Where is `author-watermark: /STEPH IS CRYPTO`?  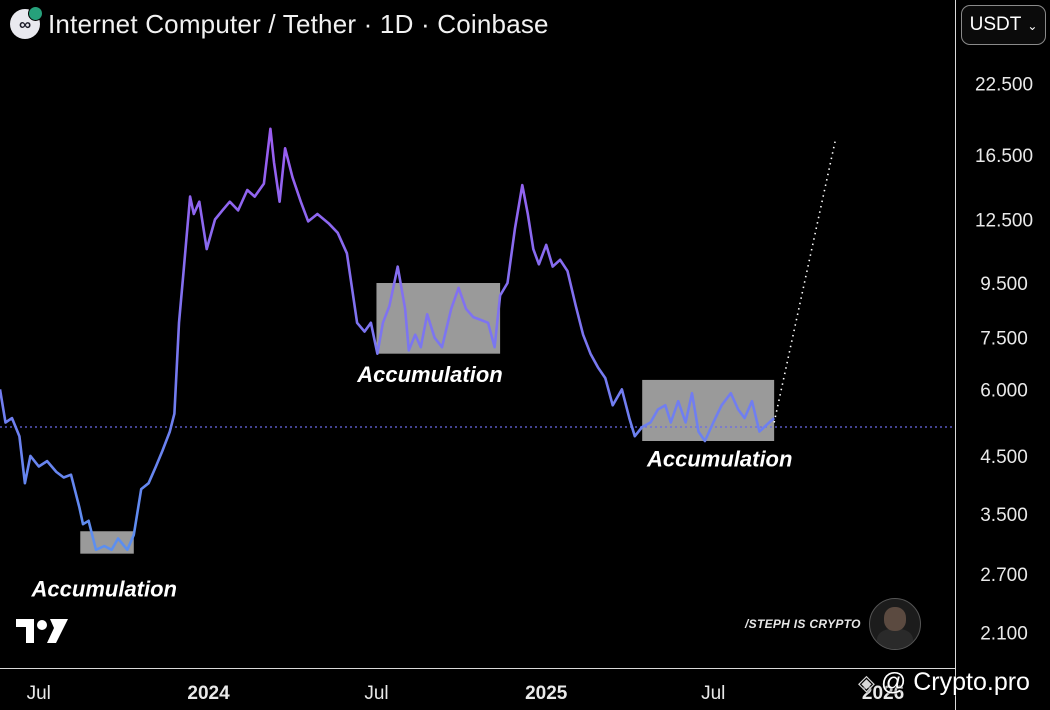
author-watermark: /STEPH IS CRYPTO is located at coordinates (833, 624).